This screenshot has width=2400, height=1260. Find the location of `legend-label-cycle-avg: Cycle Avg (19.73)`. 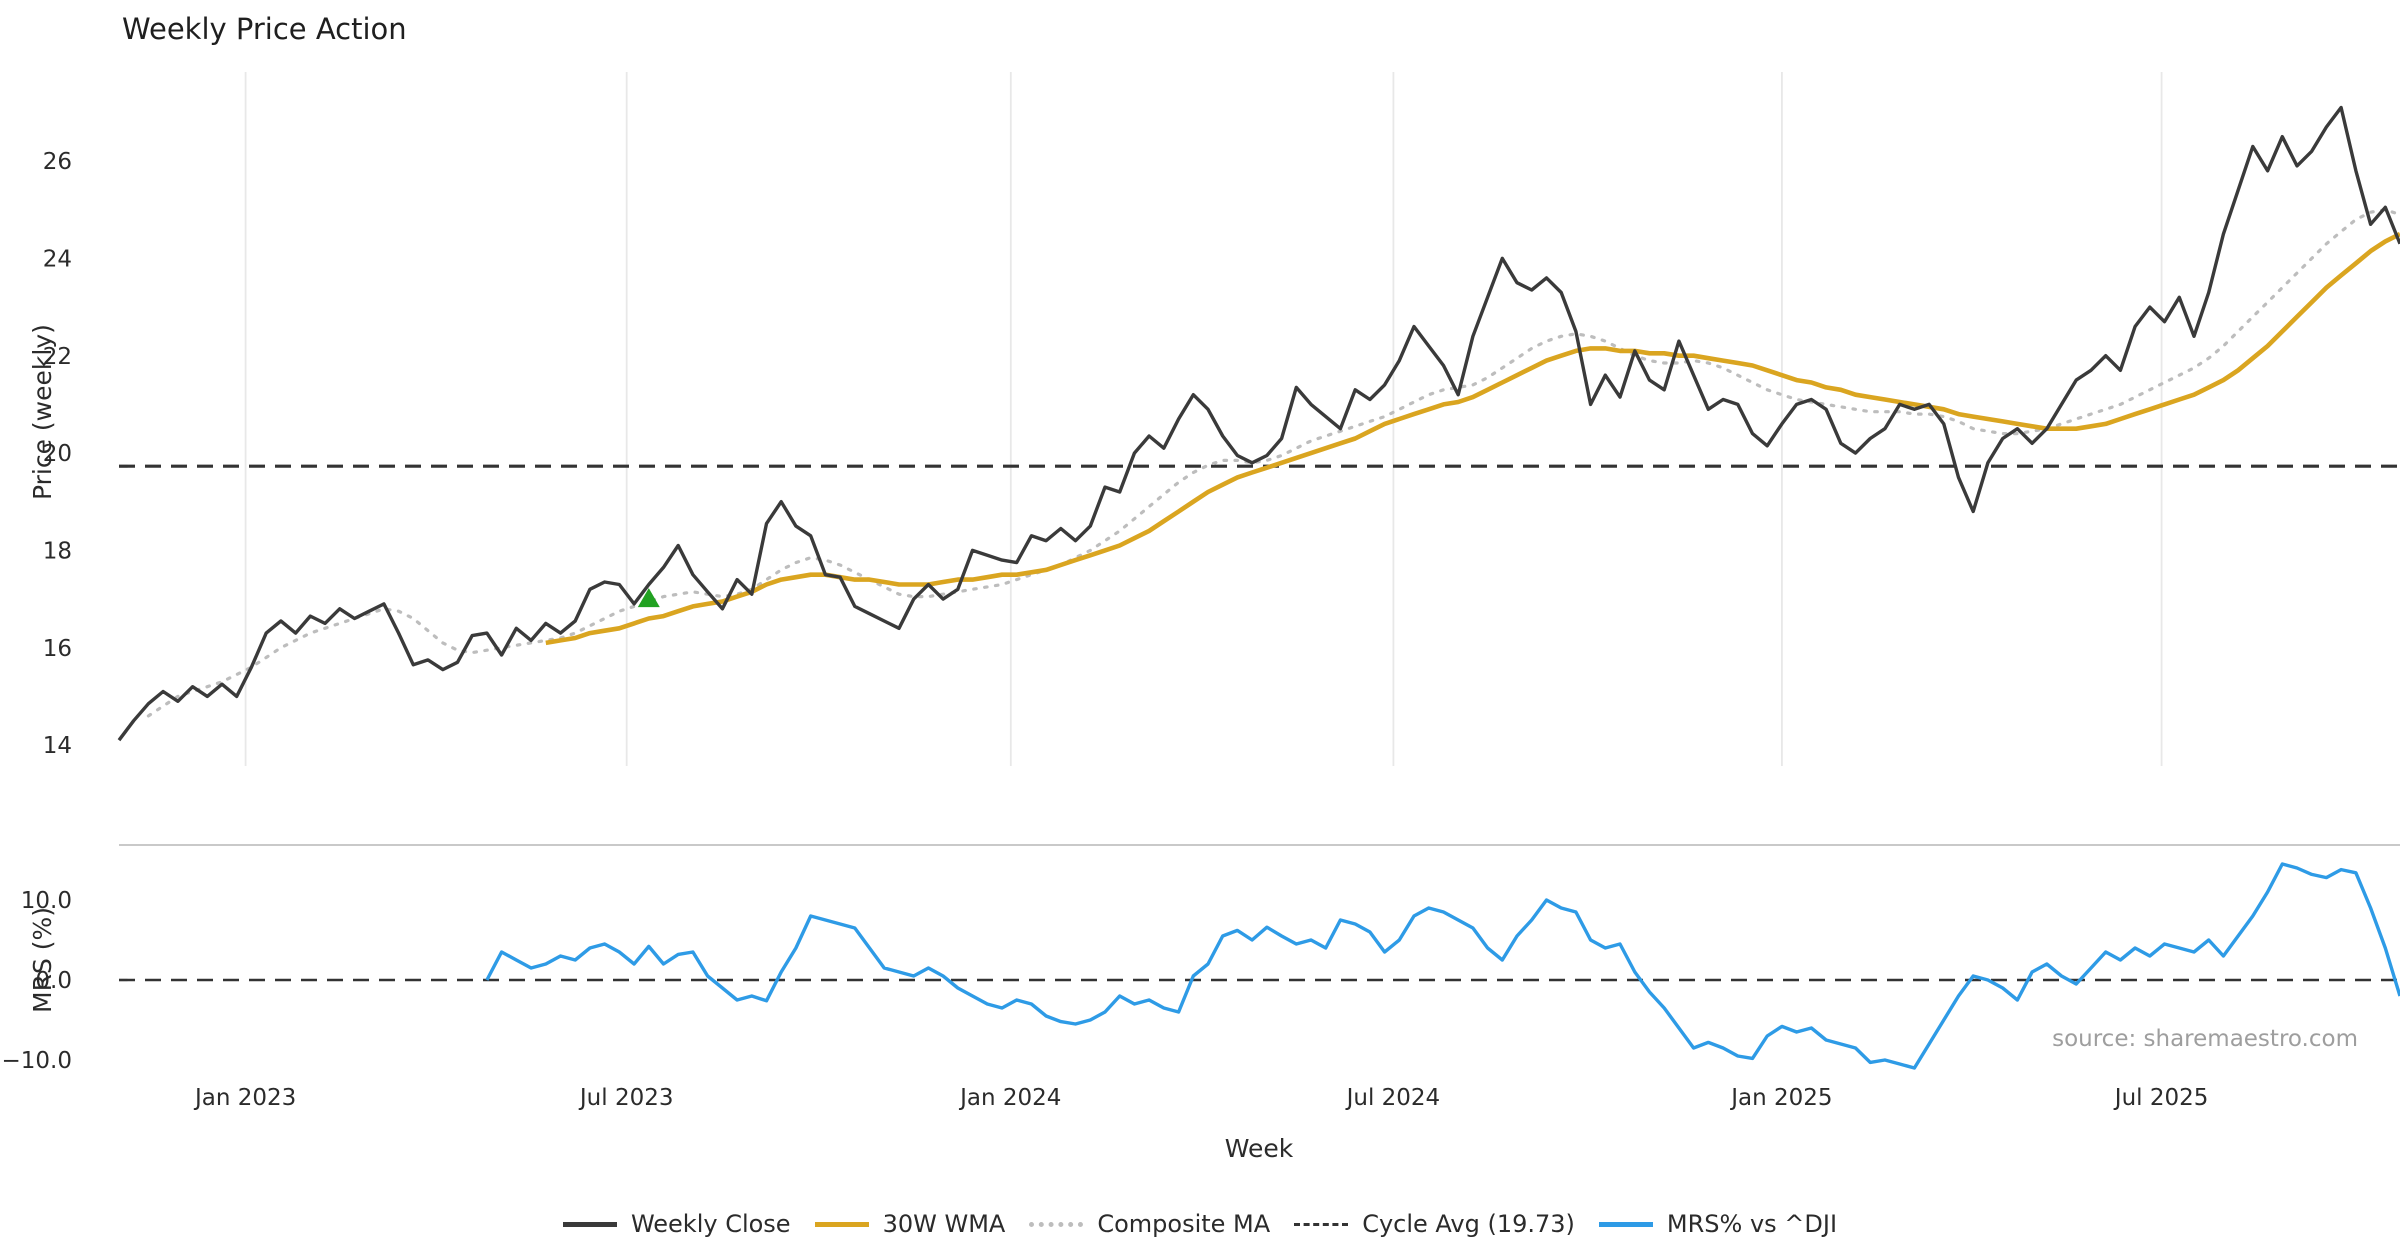

legend-label-cycle-avg: Cycle Avg (19.73) is located at coordinates (1468, 1224).